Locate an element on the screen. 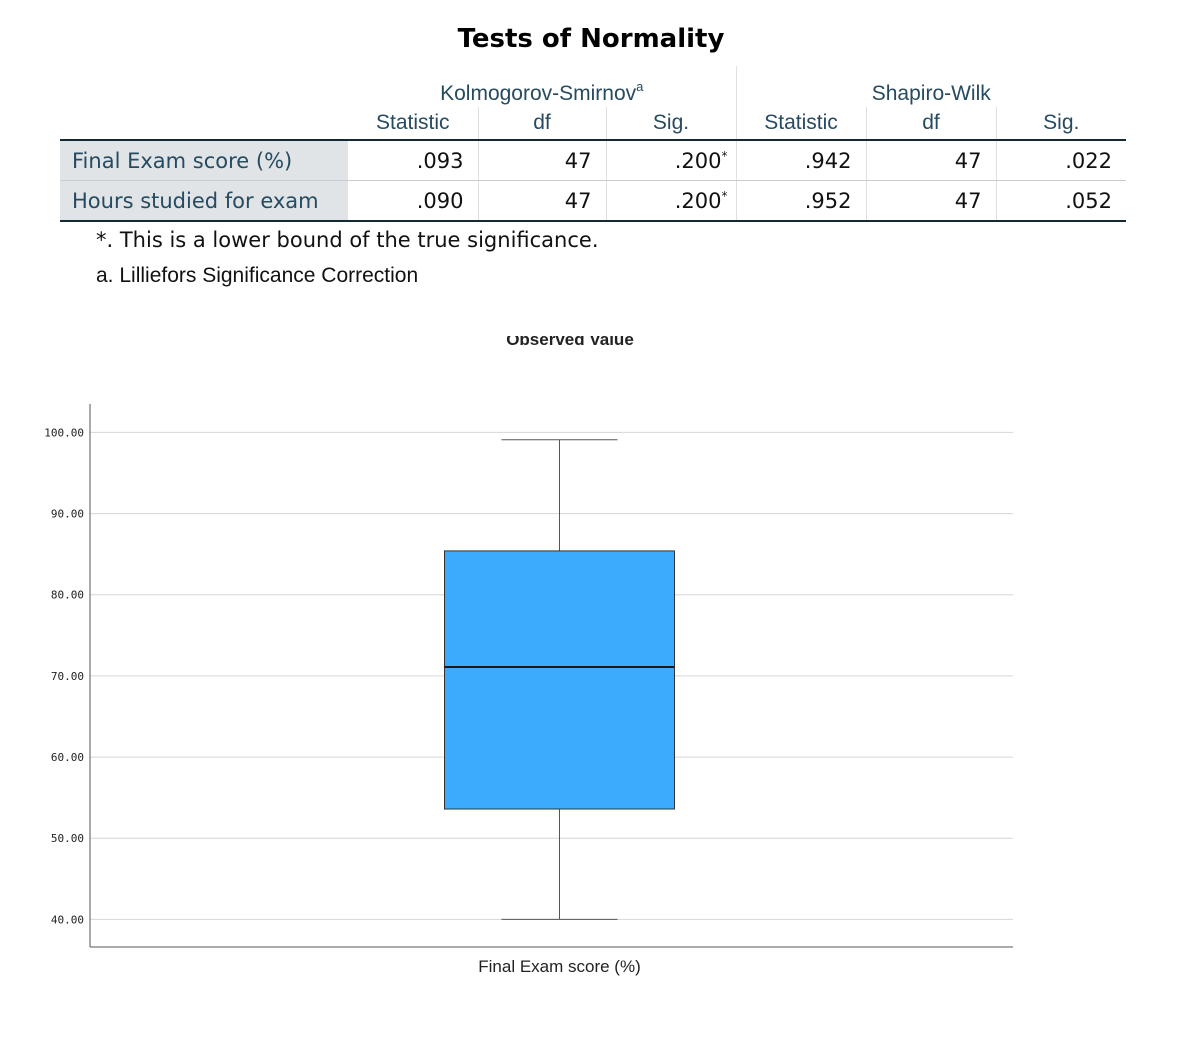 Image resolution: width=1190 pixels, height=1042 pixels. group-header-ks-footnote-mark: a is located at coordinates (640, 86).